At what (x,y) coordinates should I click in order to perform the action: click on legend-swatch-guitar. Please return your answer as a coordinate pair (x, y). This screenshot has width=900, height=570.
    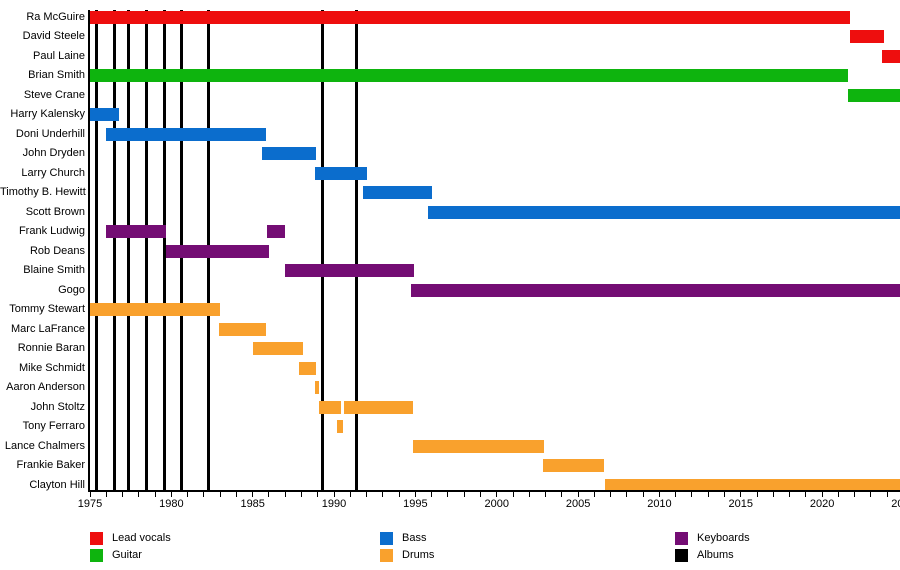
    Looking at the image, I should click on (96, 555).